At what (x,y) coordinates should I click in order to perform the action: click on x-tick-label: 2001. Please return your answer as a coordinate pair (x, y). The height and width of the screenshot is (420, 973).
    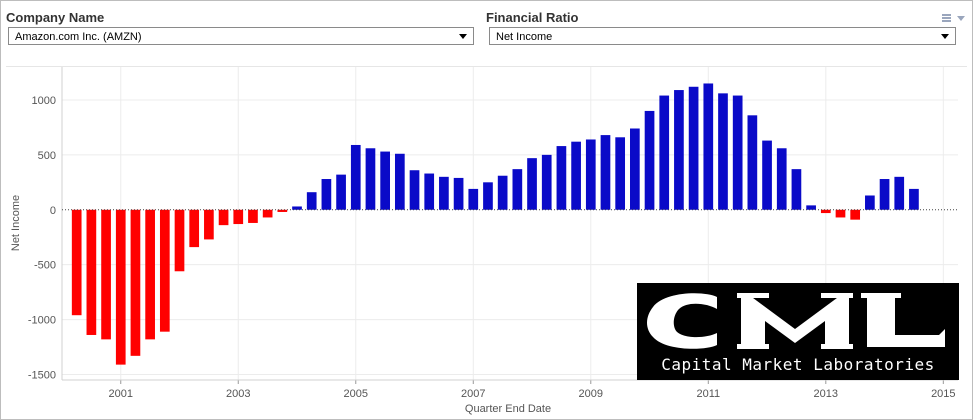
    Looking at the image, I should click on (121, 394).